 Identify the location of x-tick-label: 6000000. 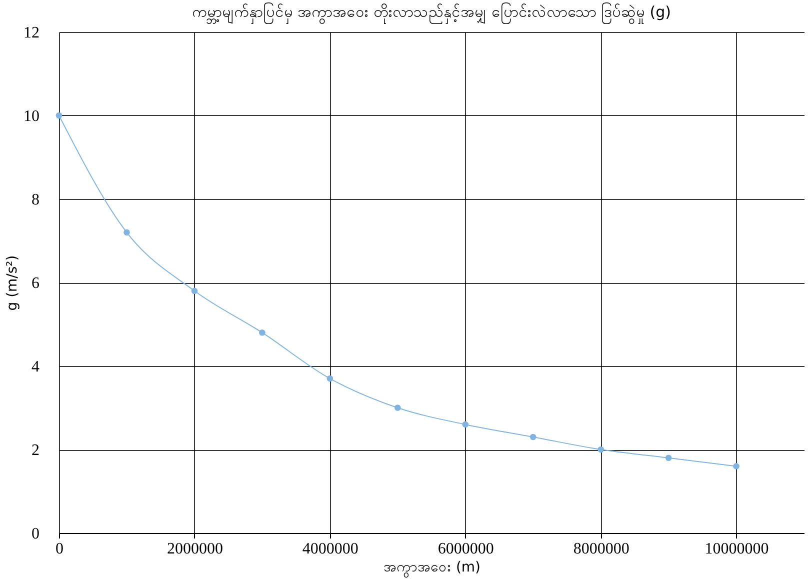
(466, 549).